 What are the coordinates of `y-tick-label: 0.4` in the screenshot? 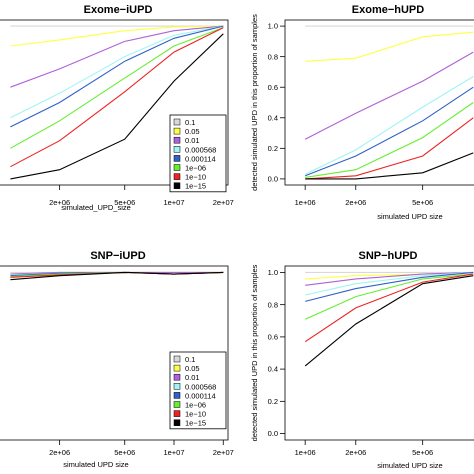 It's located at (273, 369).